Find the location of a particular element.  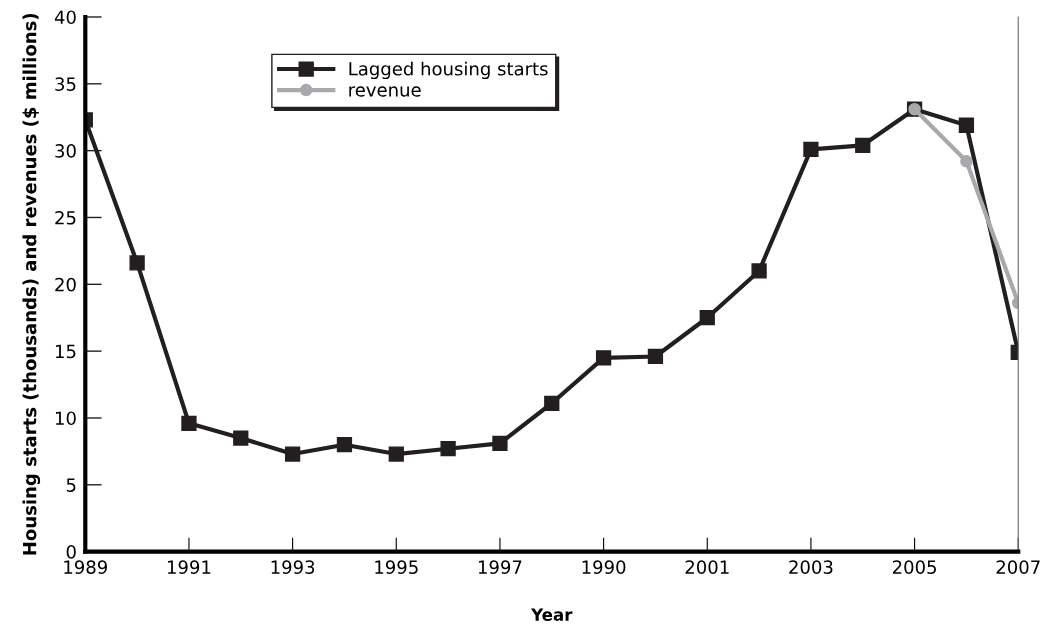

x-tick-label: 1989 is located at coordinates (85, 567).